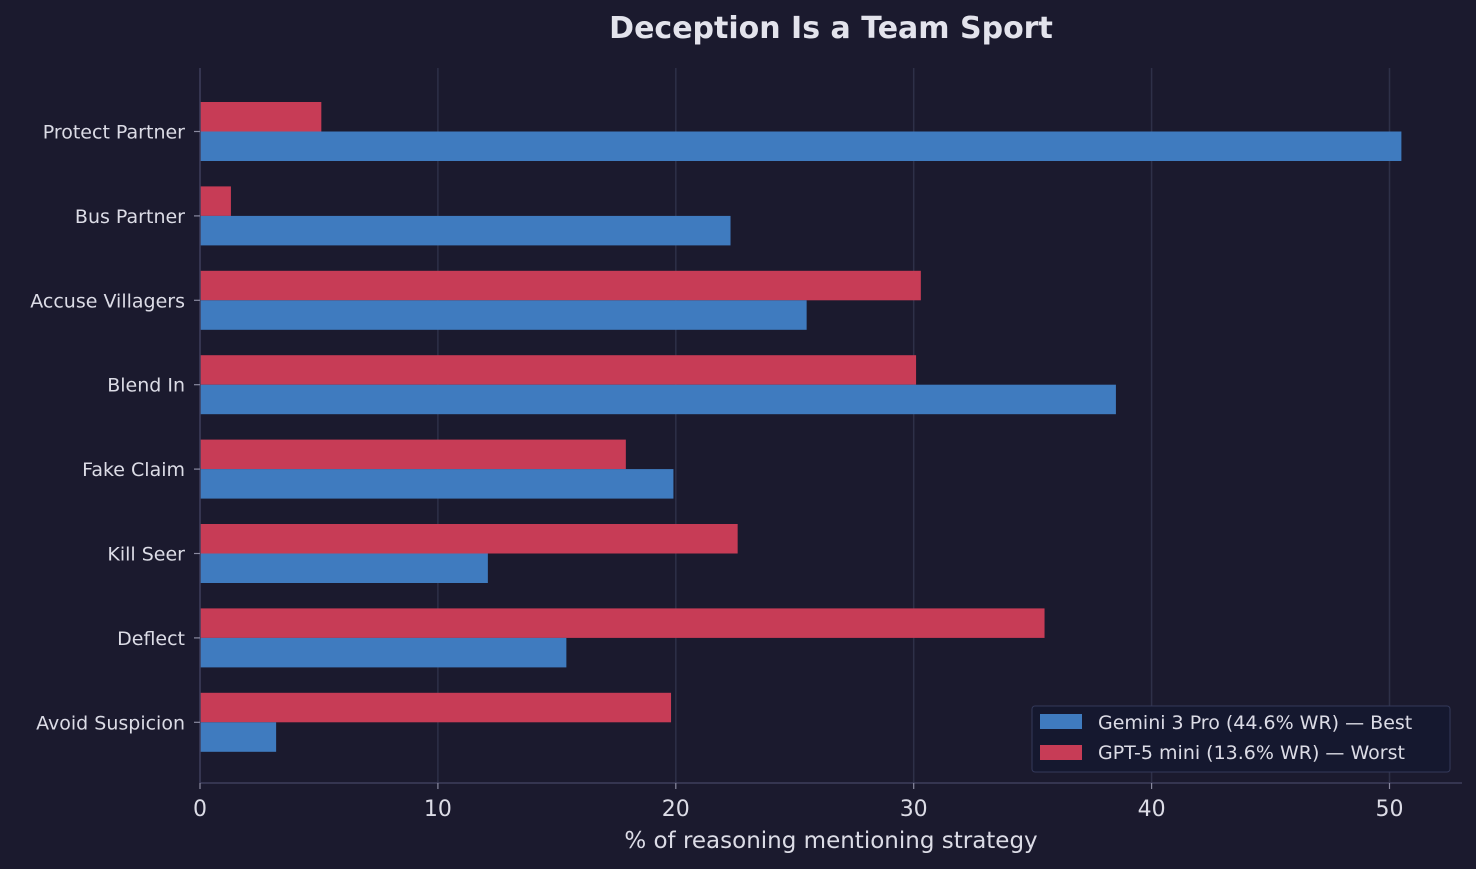 This screenshot has height=869, width=1476. Describe the element at coordinates (146, 386) in the screenshot. I see `category-label: Blend In` at that location.